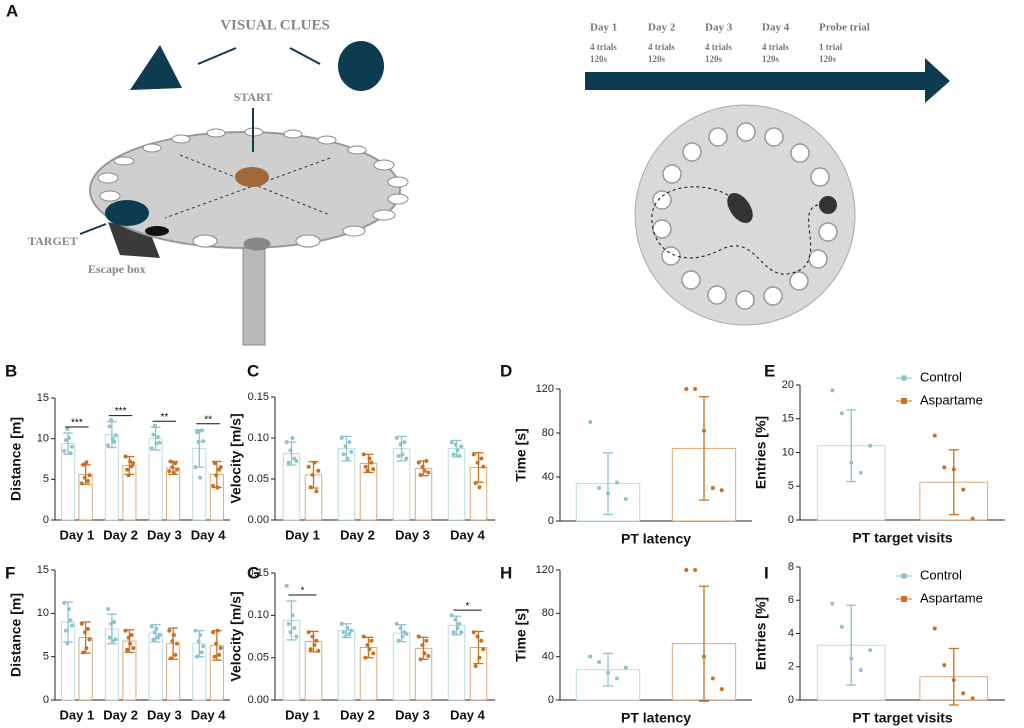 The width and height of the screenshot is (1024, 728). I want to click on y-tick-label: 6, so click(791, 600).